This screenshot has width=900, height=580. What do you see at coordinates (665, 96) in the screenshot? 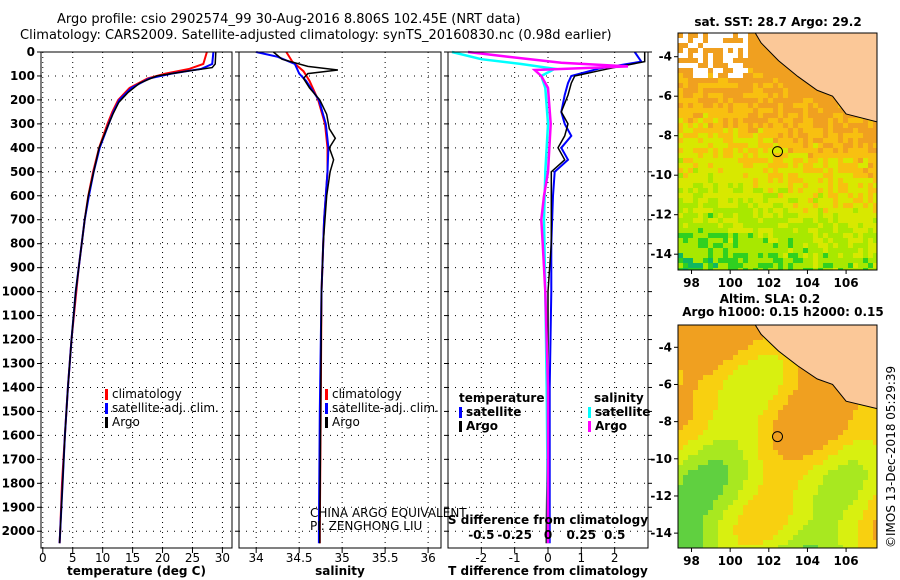
I see `y-tick-label: -6` at bounding box center [665, 96].